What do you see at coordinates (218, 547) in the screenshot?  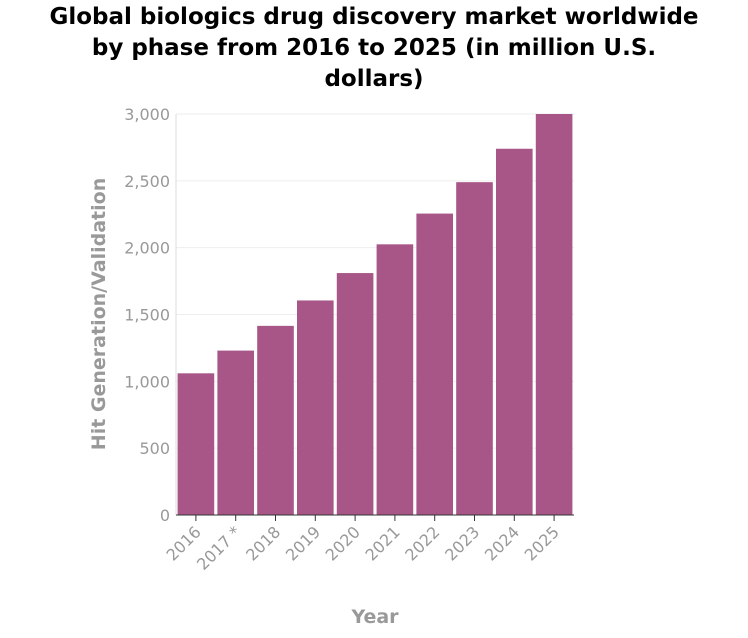 I see `x-tick-label: 2017 *` at bounding box center [218, 547].